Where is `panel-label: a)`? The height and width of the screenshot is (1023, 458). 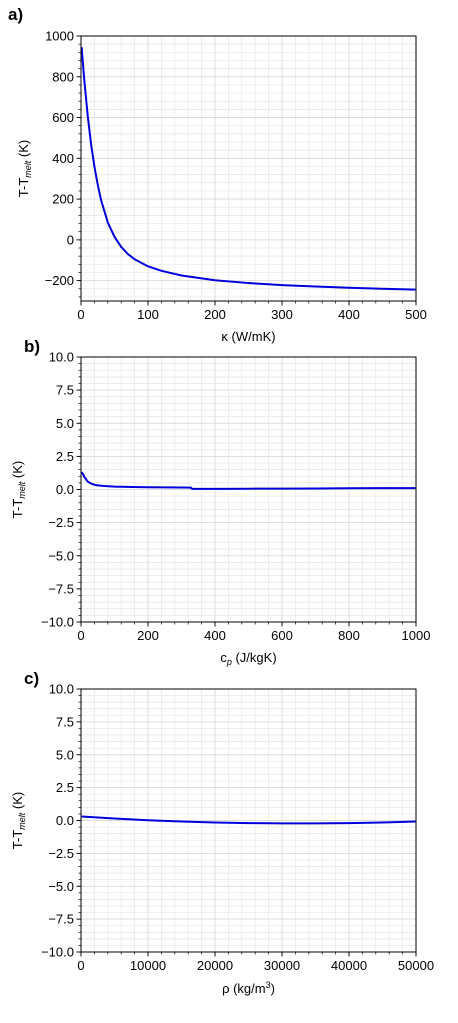 panel-label: a) is located at coordinates (15, 14).